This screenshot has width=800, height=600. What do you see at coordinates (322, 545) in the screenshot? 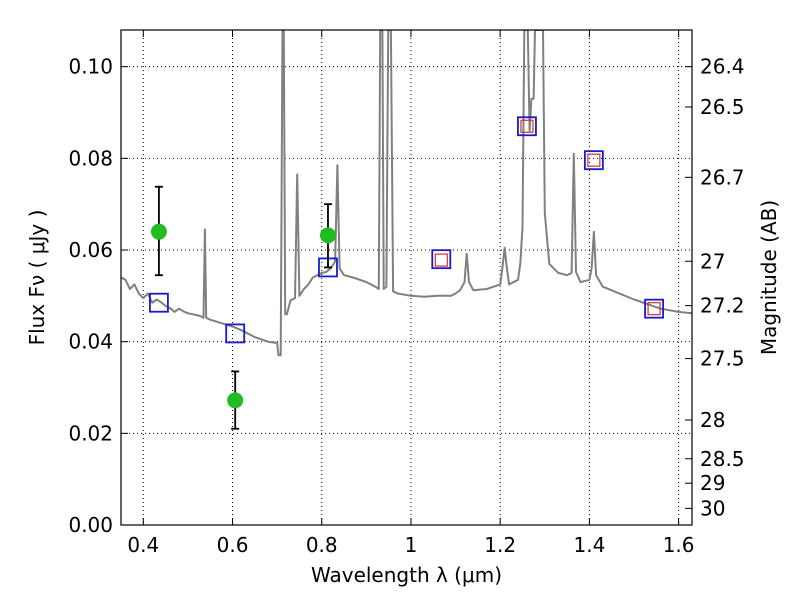
I see `x-tick-label: 0.8` at bounding box center [322, 545].